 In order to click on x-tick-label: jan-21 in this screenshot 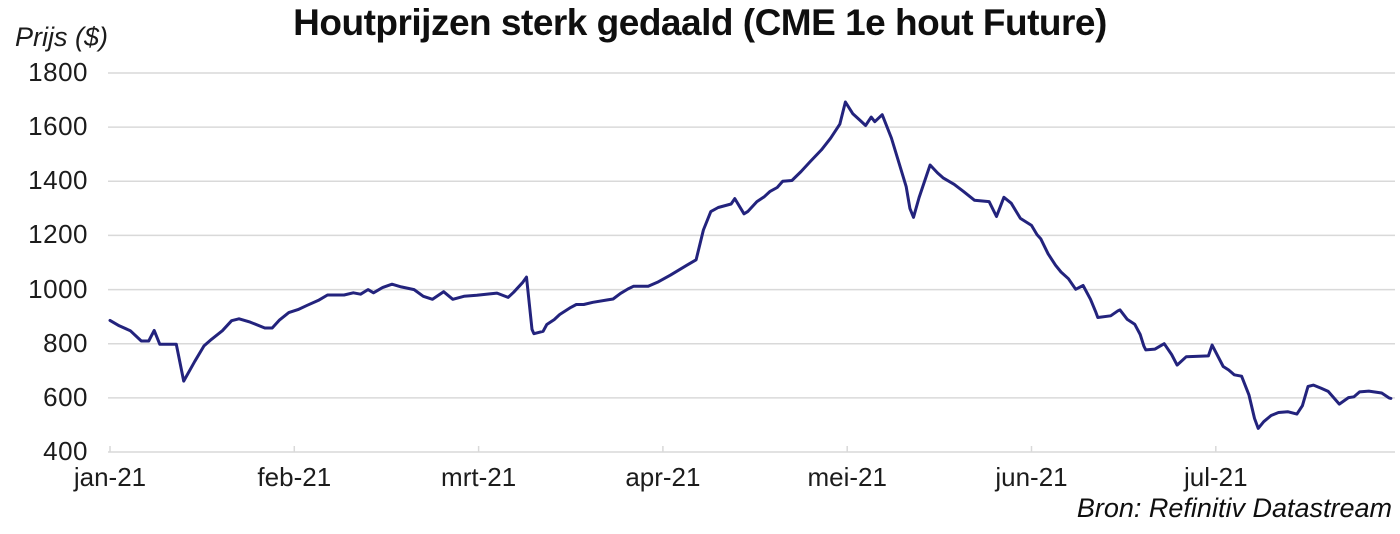, I will do `click(110, 477)`.